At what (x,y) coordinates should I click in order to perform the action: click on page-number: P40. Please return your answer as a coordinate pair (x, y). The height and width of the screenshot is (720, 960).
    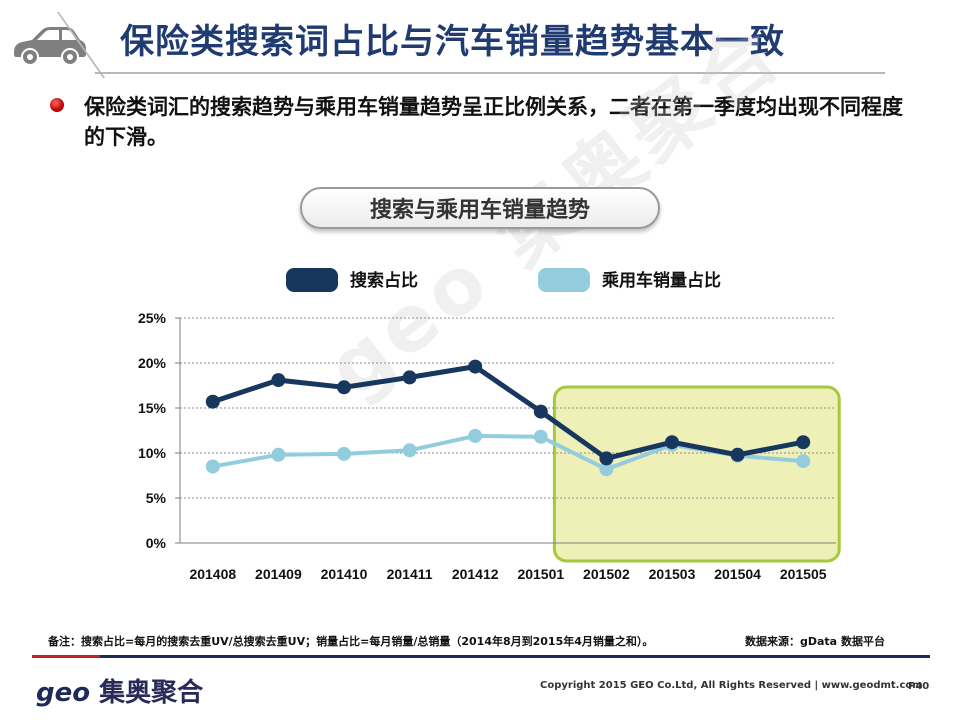
    Looking at the image, I should click on (919, 686).